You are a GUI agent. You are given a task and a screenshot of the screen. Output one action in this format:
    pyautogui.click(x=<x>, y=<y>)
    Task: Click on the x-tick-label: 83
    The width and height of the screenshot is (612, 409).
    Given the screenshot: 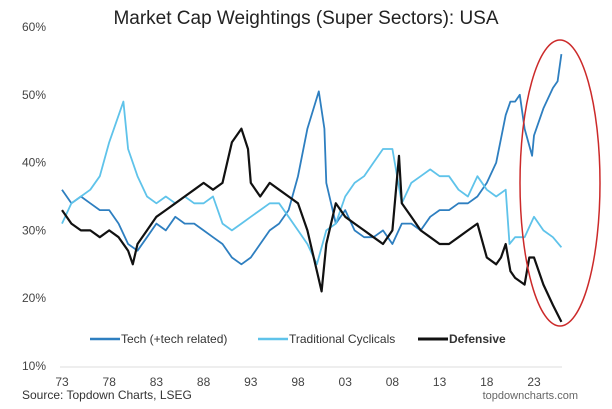 What is the action you would take?
    pyautogui.click(x=157, y=382)
    